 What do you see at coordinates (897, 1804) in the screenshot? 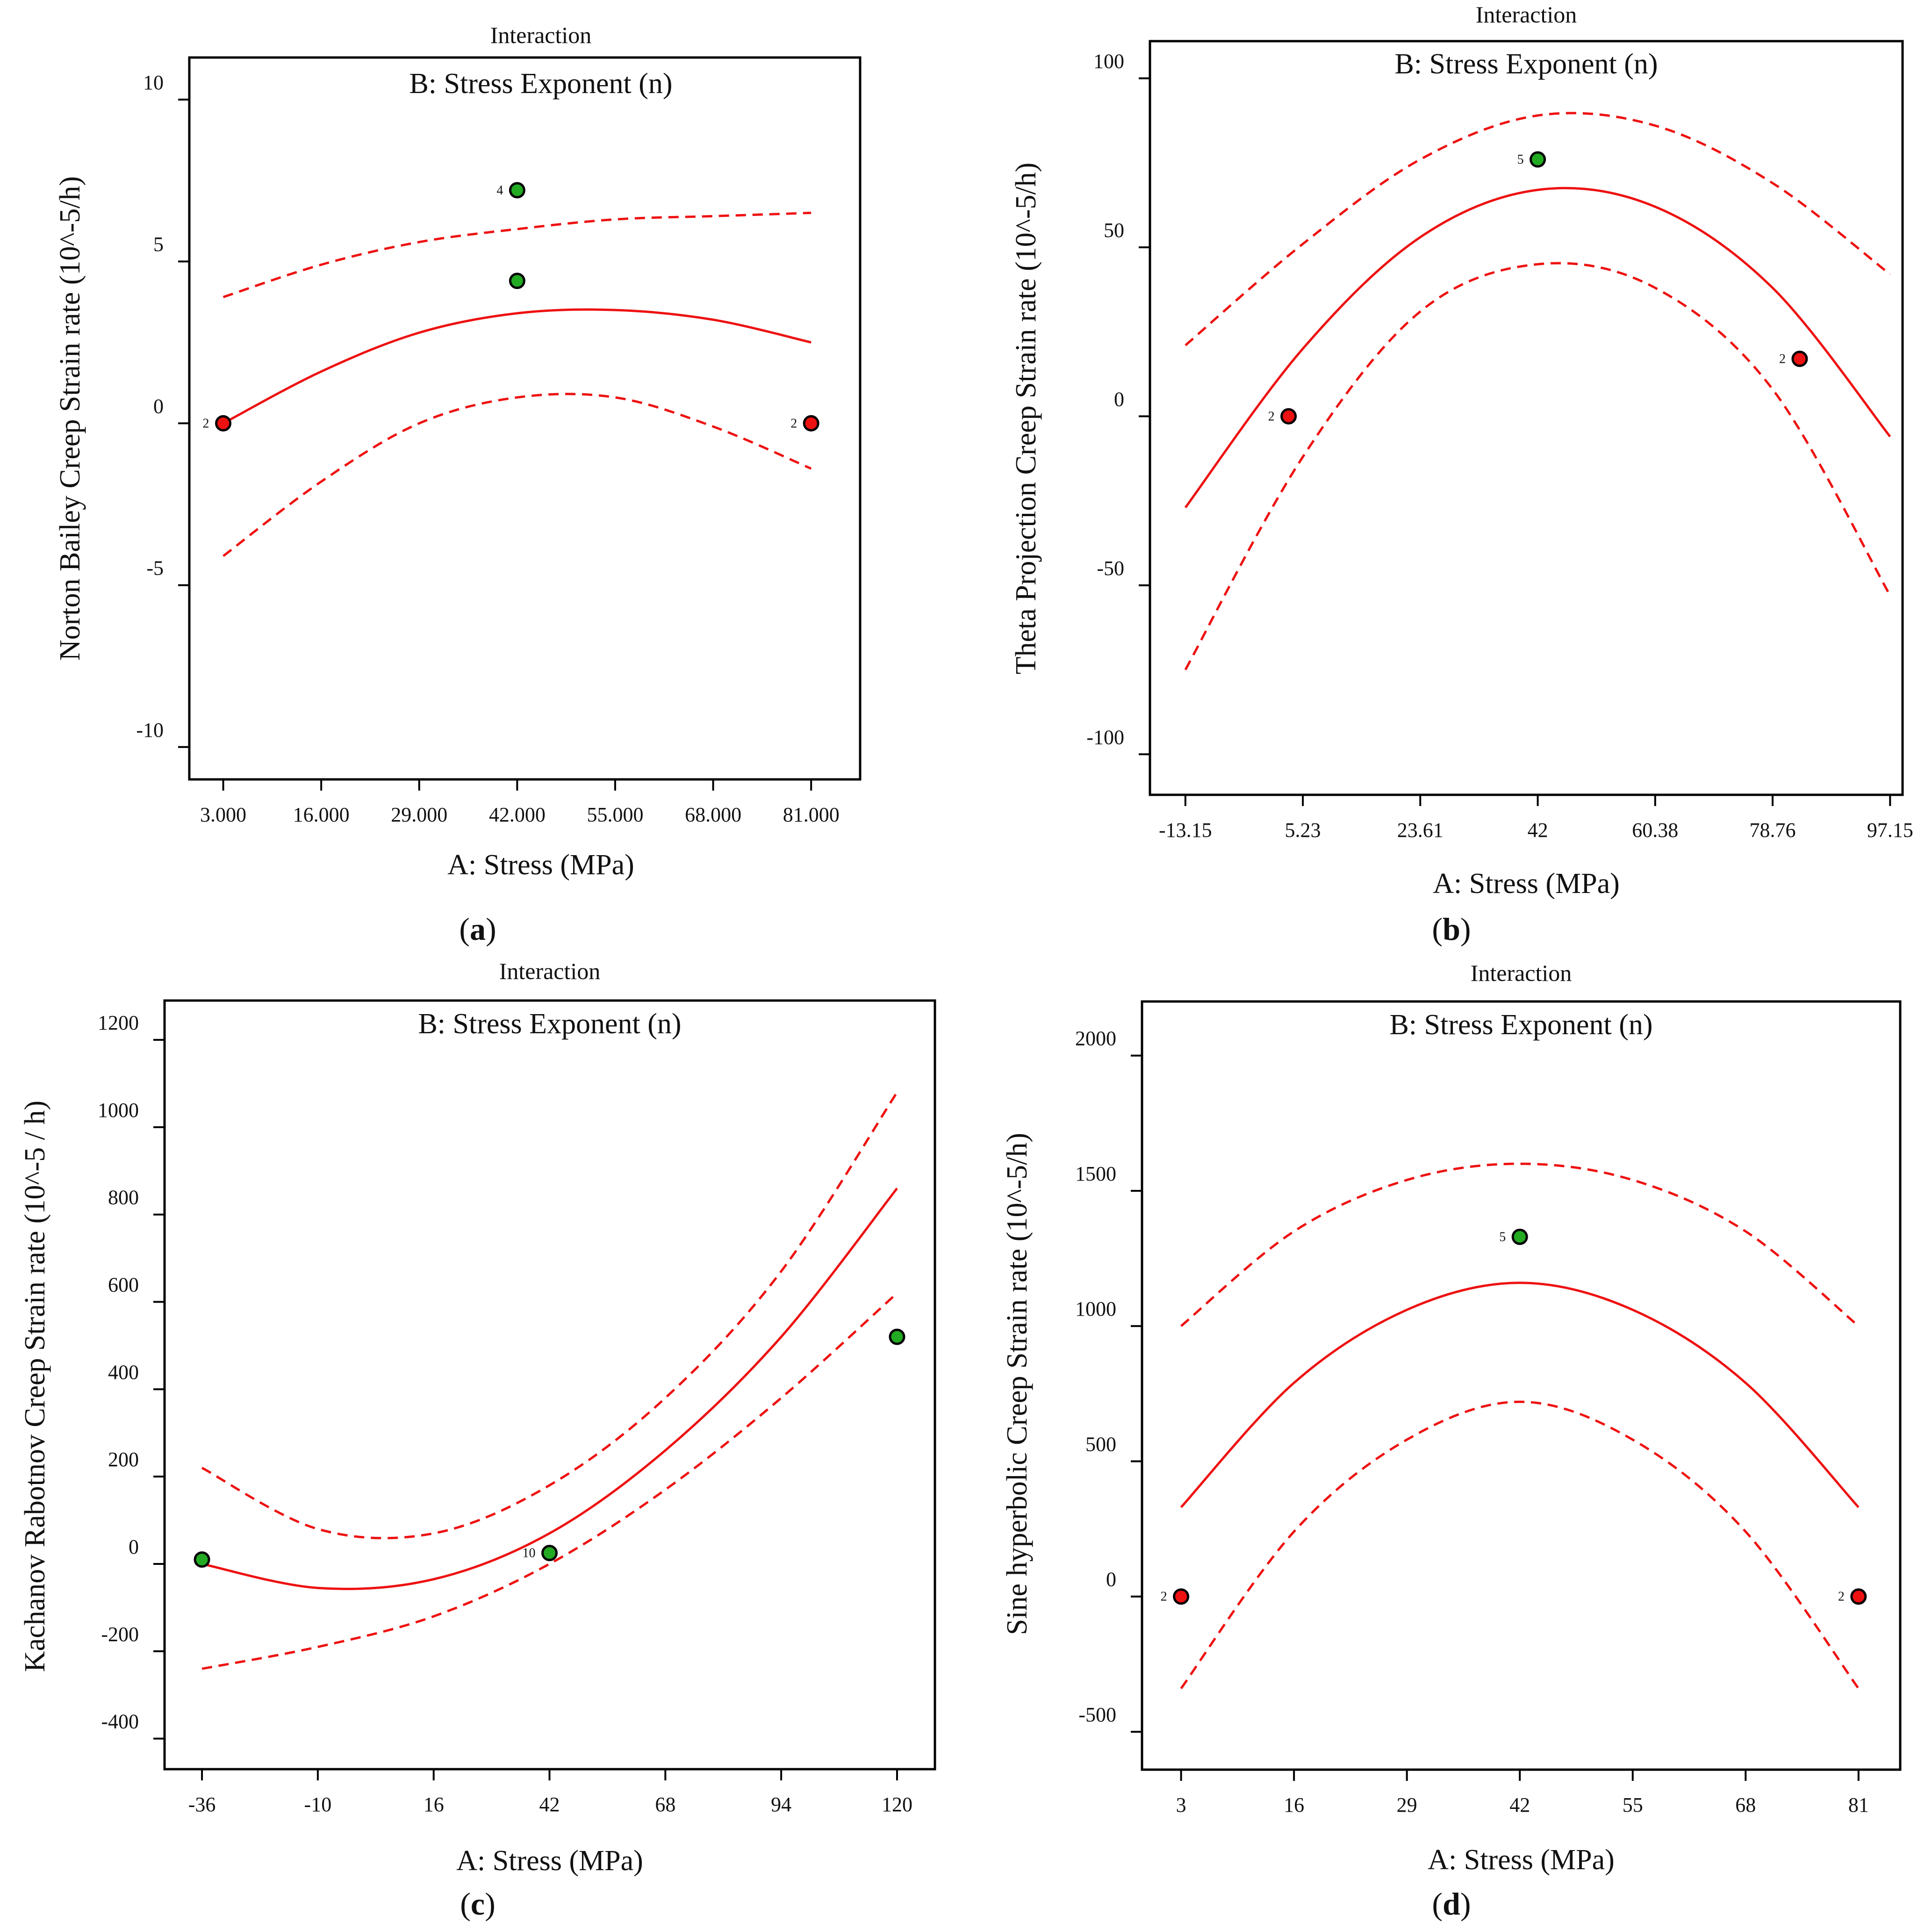
I see `x-tick-label: 120` at bounding box center [897, 1804].